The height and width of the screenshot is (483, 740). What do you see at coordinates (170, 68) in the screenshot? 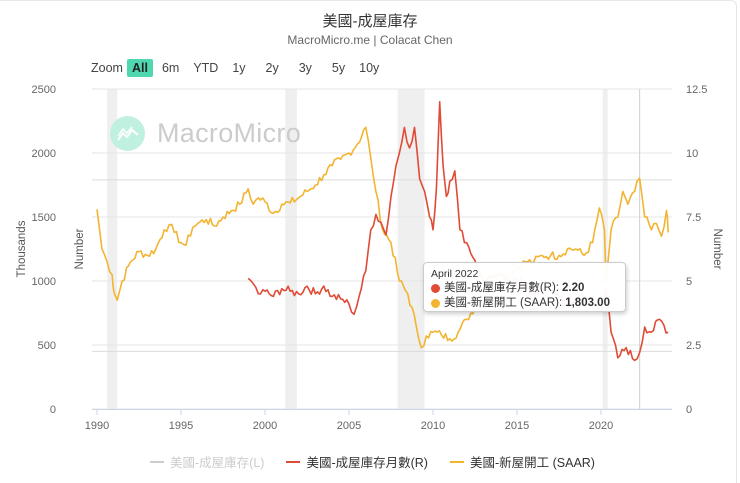
I see `zoom-6m-button: 6m` at bounding box center [170, 68].